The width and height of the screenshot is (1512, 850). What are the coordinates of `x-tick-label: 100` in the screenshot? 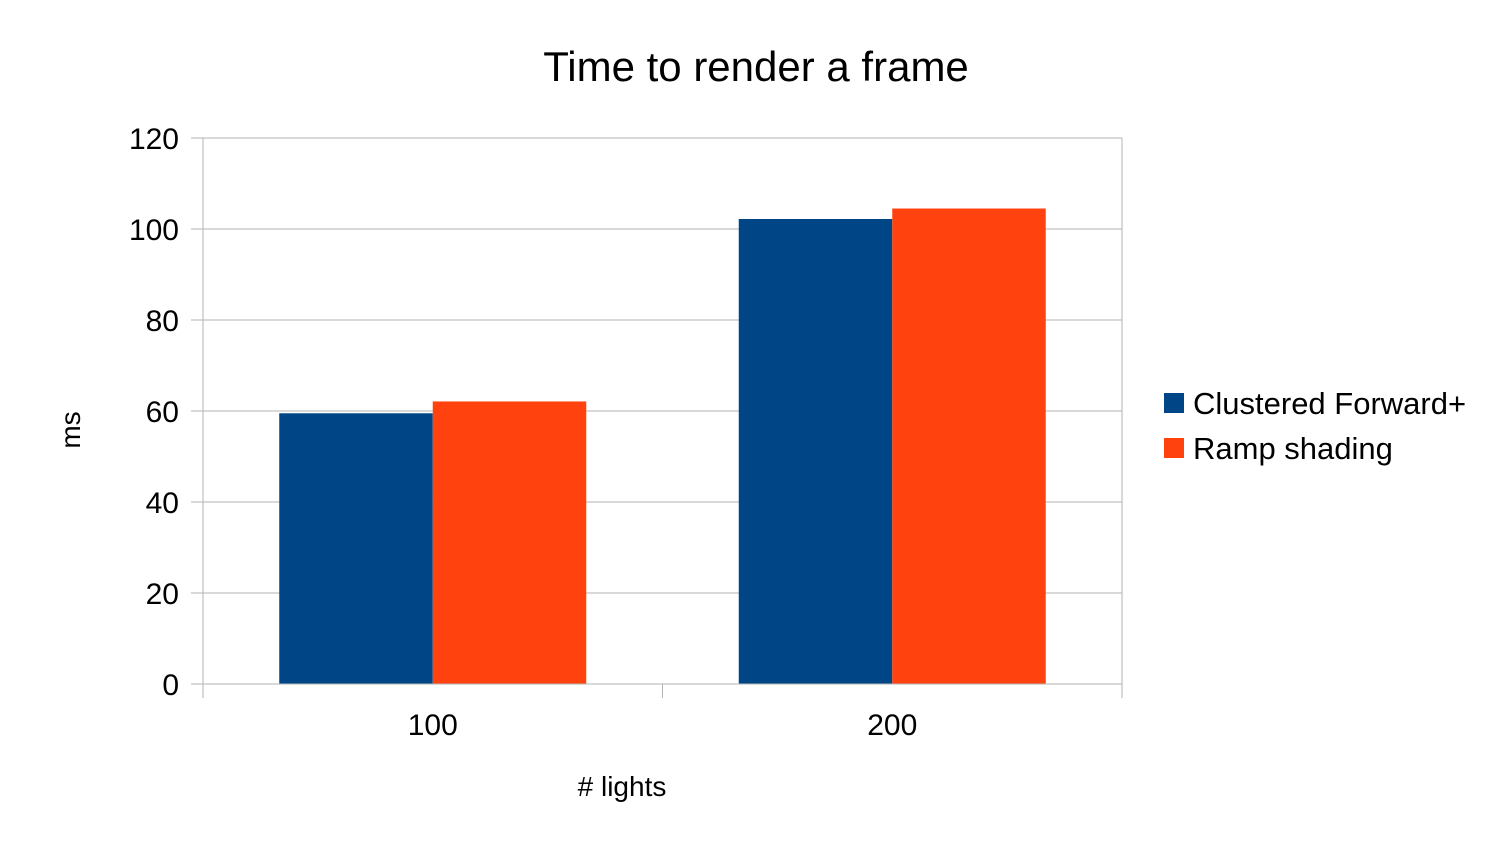 It's located at (433, 725).